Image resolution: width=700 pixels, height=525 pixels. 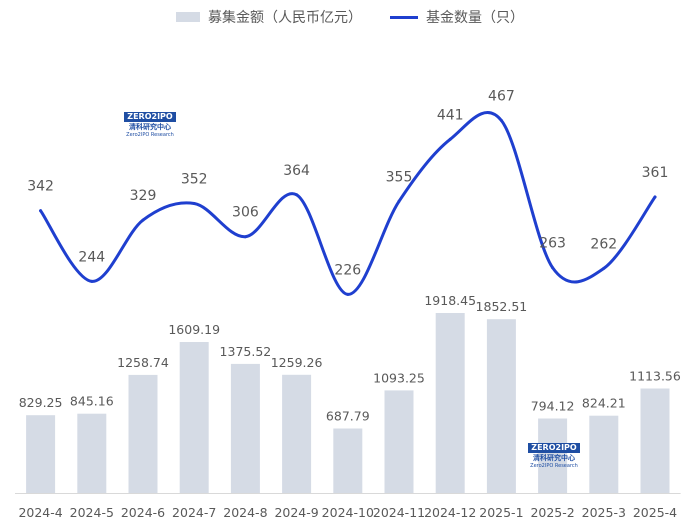 What do you see at coordinates (399, 512) in the screenshot?
I see `x-tick-label: 2024-11` at bounding box center [399, 512].